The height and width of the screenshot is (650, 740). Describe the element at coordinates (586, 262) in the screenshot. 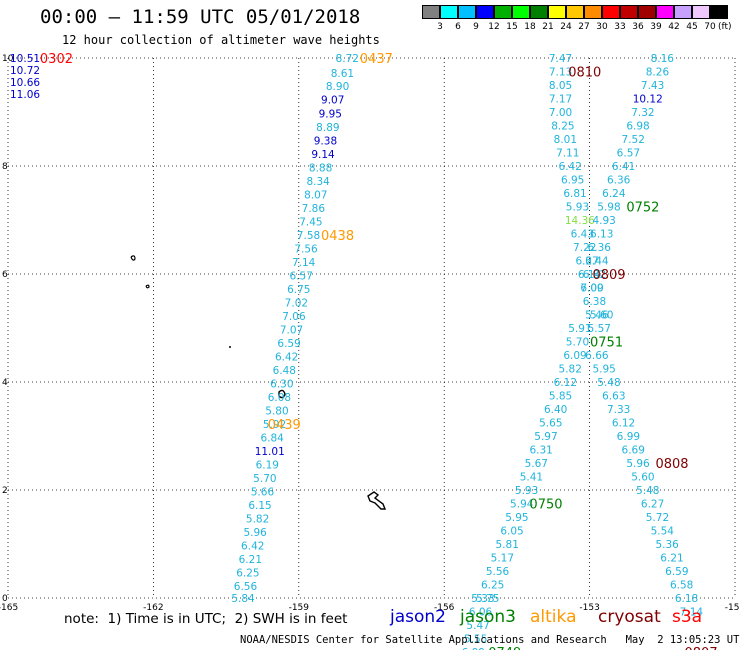

I see `wave-height-value: 6.27` at that location.